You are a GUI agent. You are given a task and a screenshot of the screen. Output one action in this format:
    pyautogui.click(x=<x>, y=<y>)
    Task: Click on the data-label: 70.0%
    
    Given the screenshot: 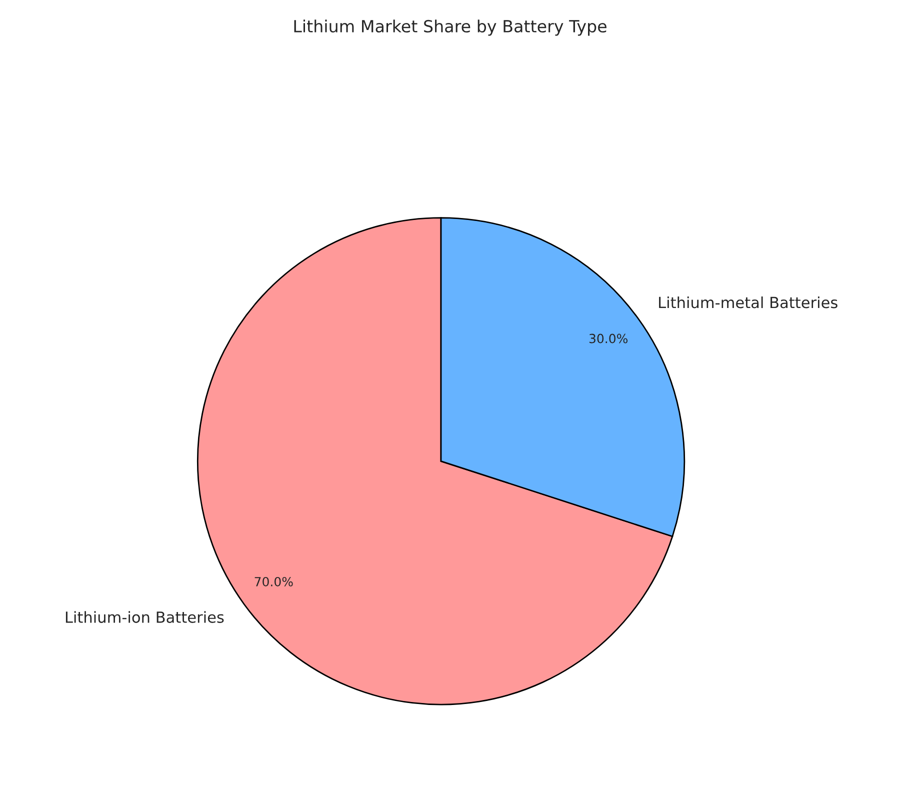 What is the action you would take?
    pyautogui.click(x=273, y=581)
    